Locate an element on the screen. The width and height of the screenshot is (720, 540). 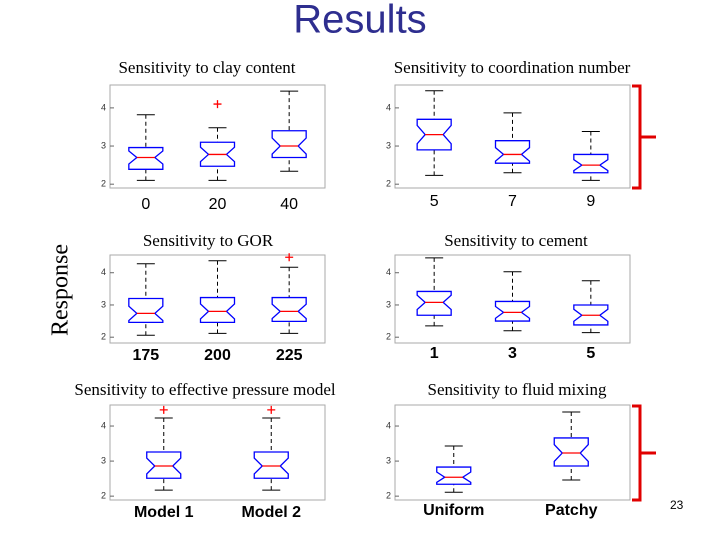
x-tick-label: 20 is located at coordinates (218, 204).